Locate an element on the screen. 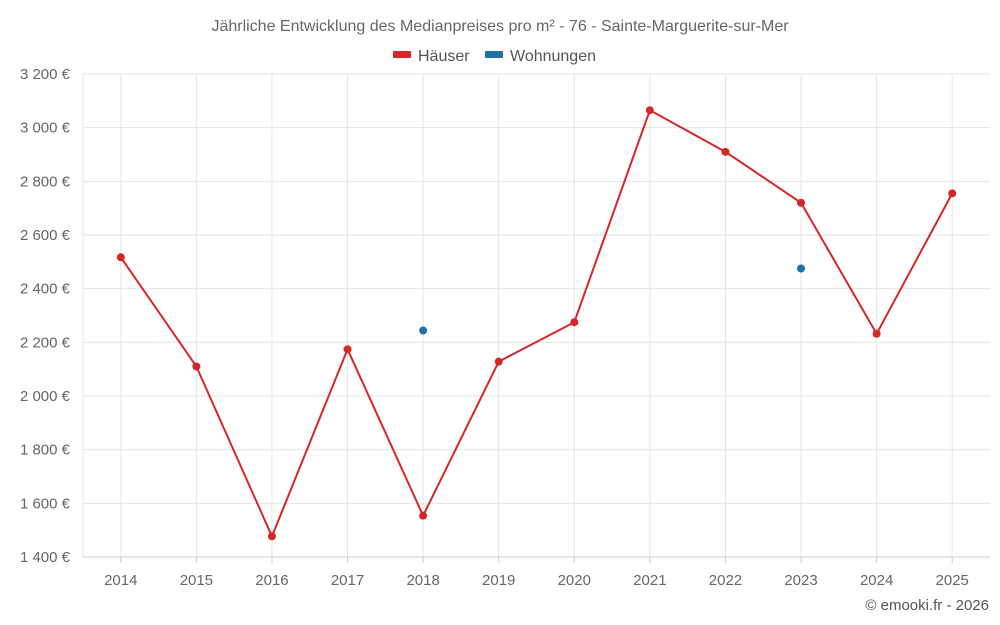 The image size is (1000, 625). y-tick-label: 3 200 € is located at coordinates (45, 74).